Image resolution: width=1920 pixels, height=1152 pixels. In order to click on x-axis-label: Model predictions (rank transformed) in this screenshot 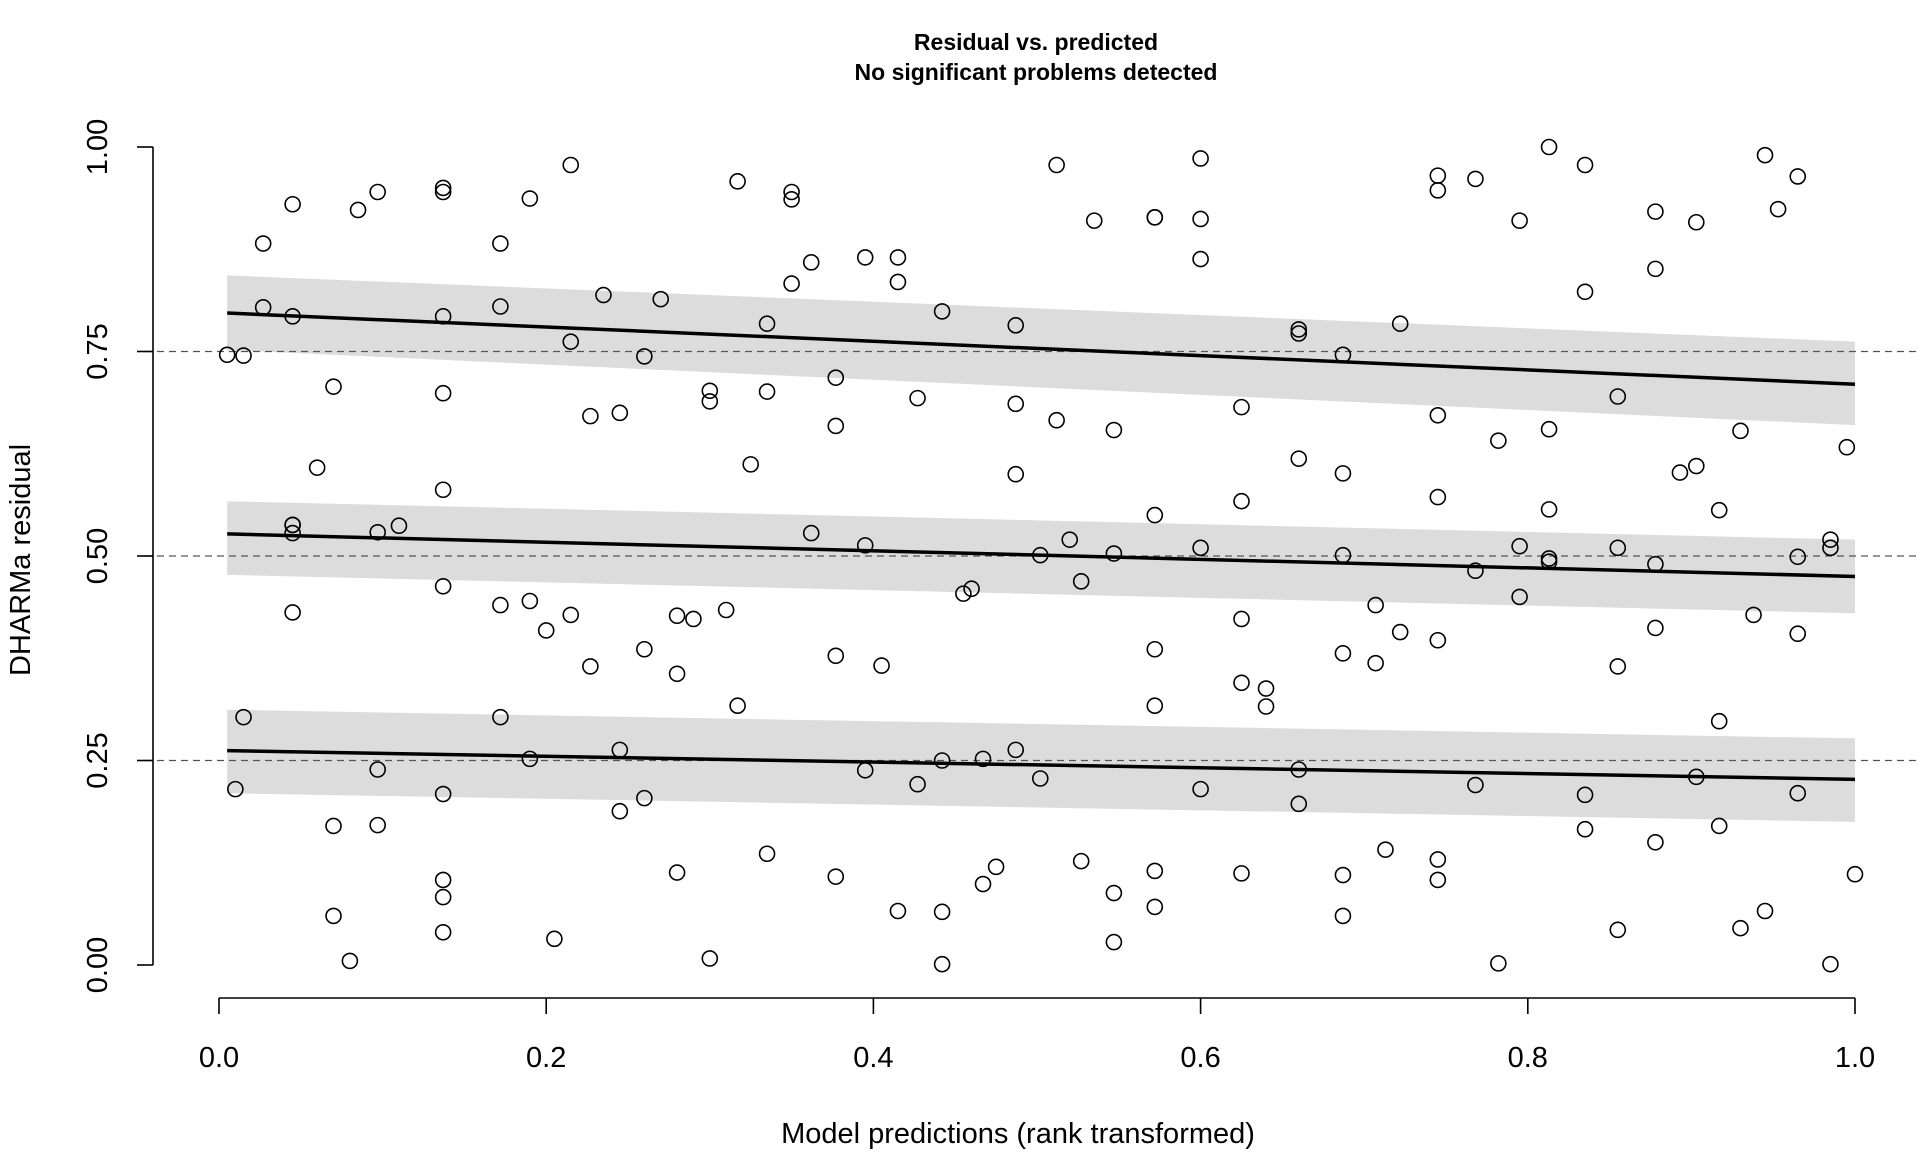, I will do `click(1018, 1134)`.